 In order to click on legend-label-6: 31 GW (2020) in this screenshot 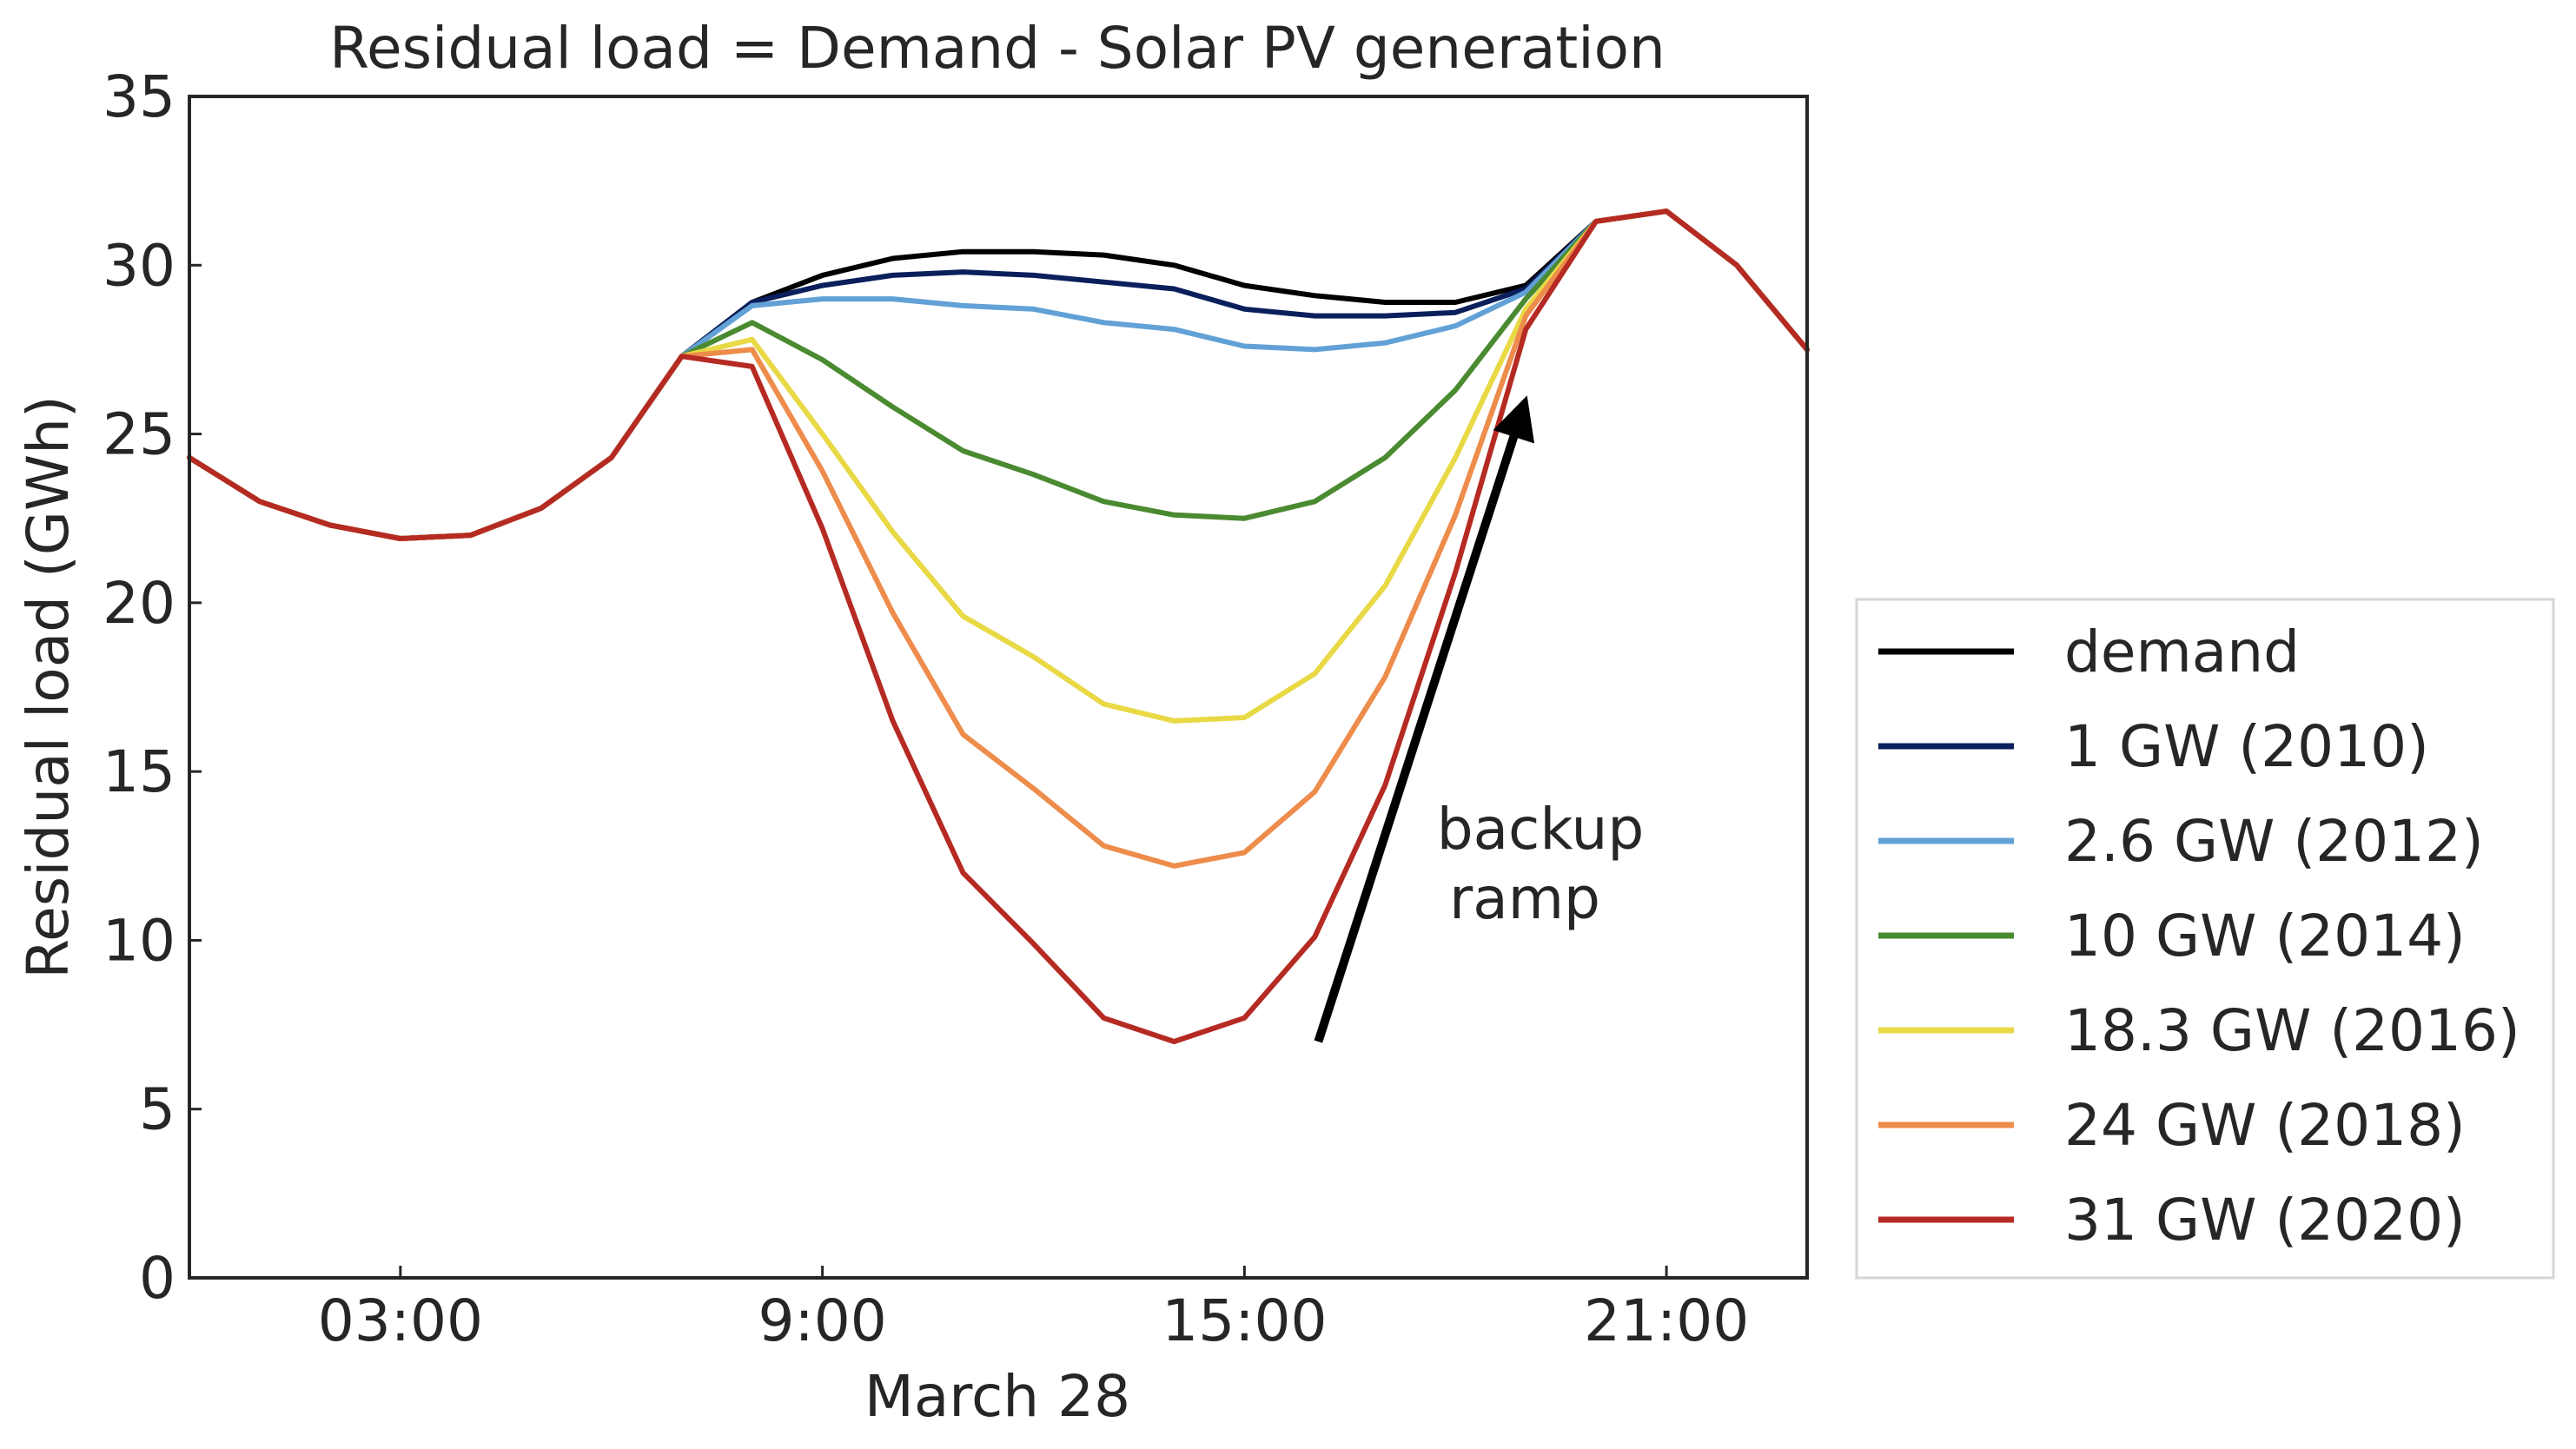, I will do `click(2265, 1221)`.